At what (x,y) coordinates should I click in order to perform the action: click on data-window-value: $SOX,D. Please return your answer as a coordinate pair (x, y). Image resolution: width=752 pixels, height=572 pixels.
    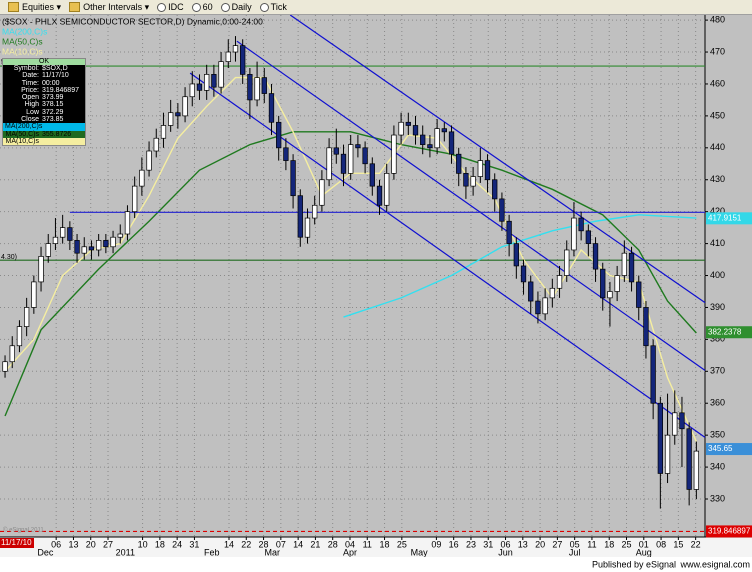
    Looking at the image, I should click on (55, 68).